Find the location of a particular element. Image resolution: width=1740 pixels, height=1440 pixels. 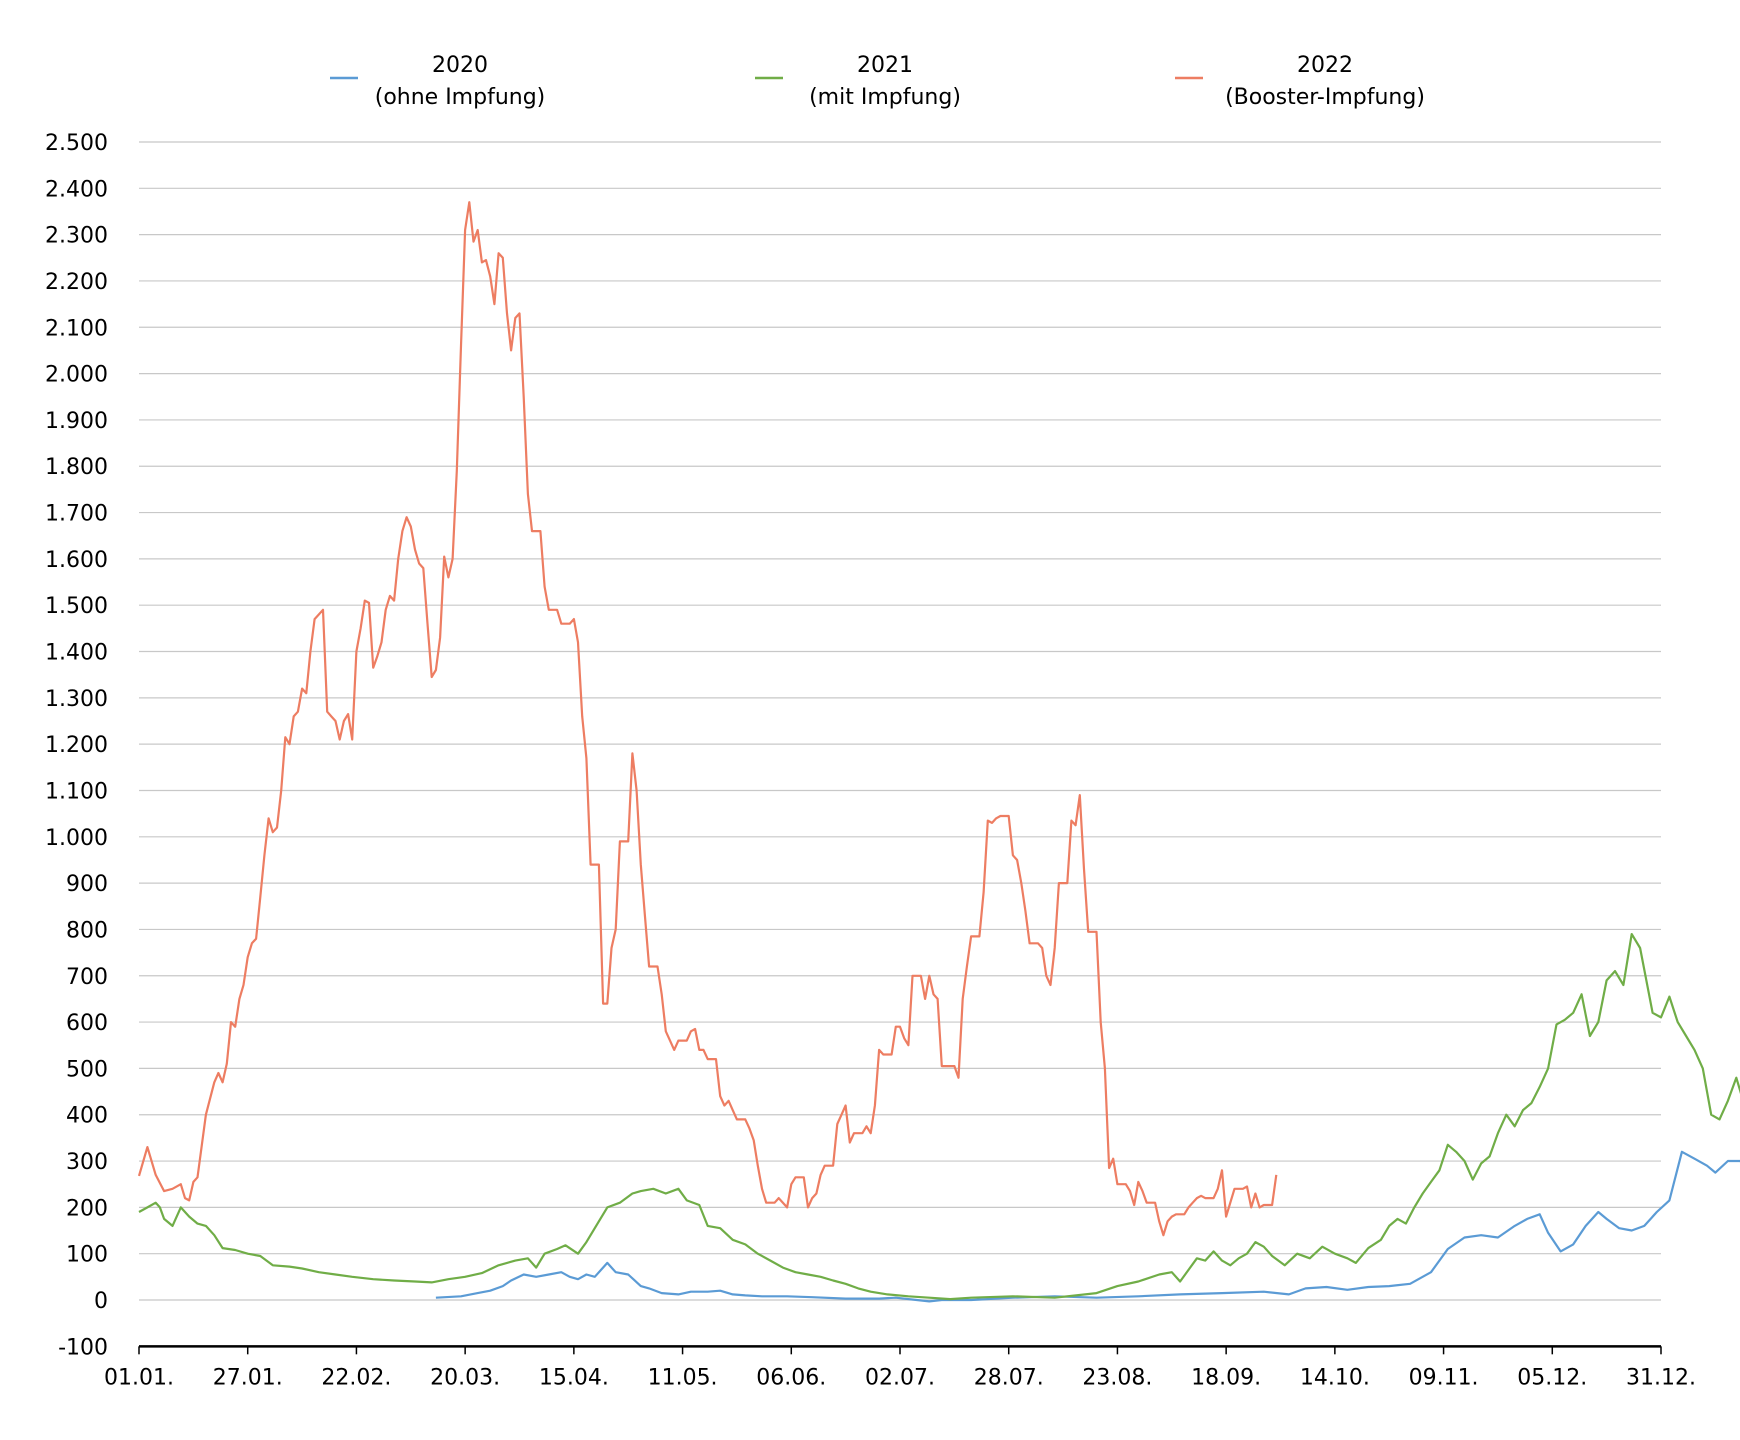

y-tick-label: 500 is located at coordinates (87, 1069).